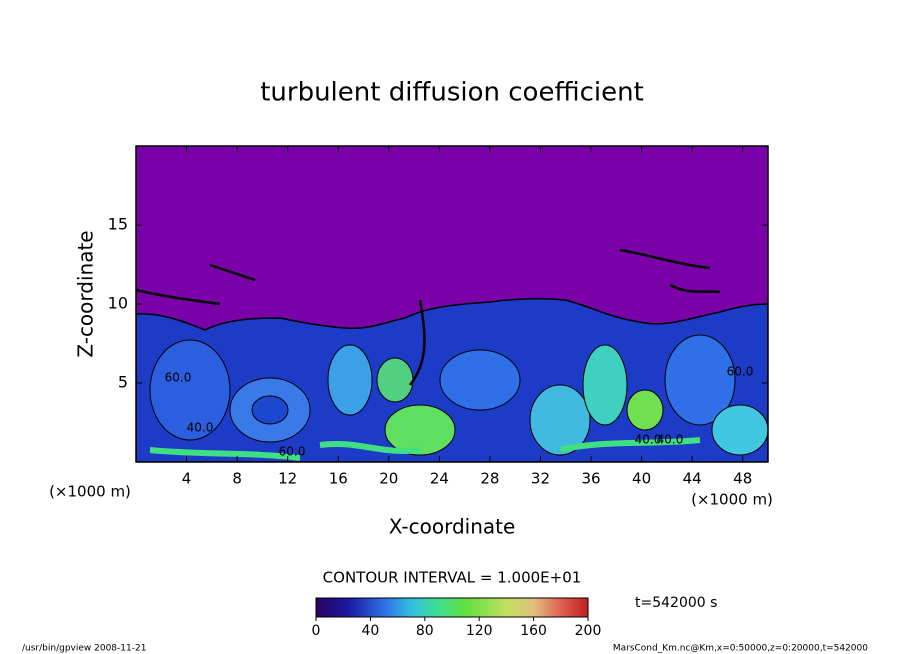  What do you see at coordinates (439, 479) in the screenshot?
I see `x-tick-label: 24` at bounding box center [439, 479].